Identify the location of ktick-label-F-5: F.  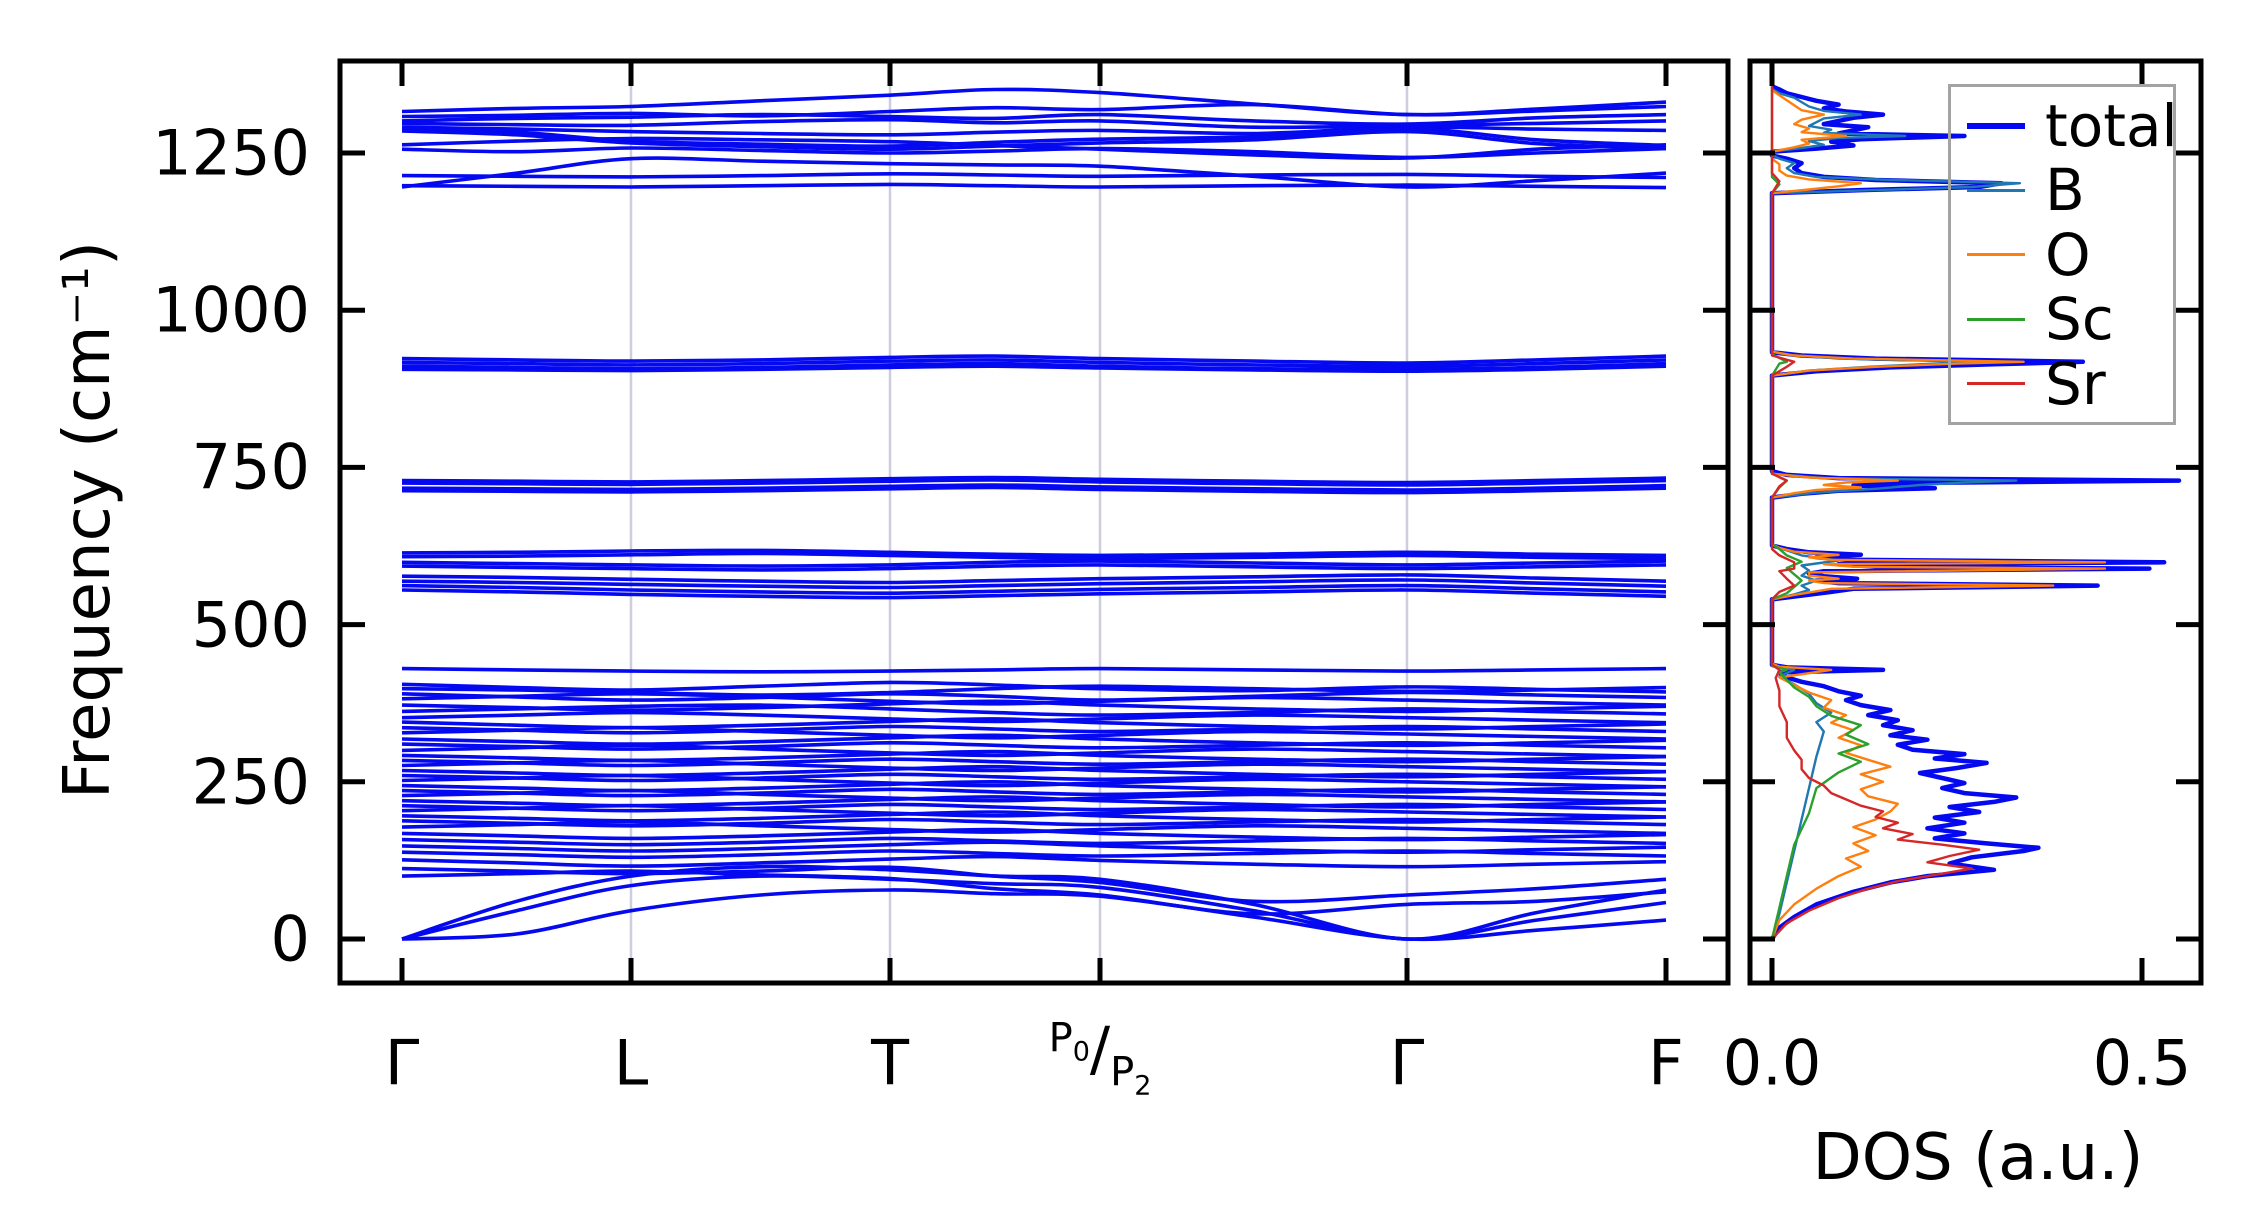
(1666, 1063).